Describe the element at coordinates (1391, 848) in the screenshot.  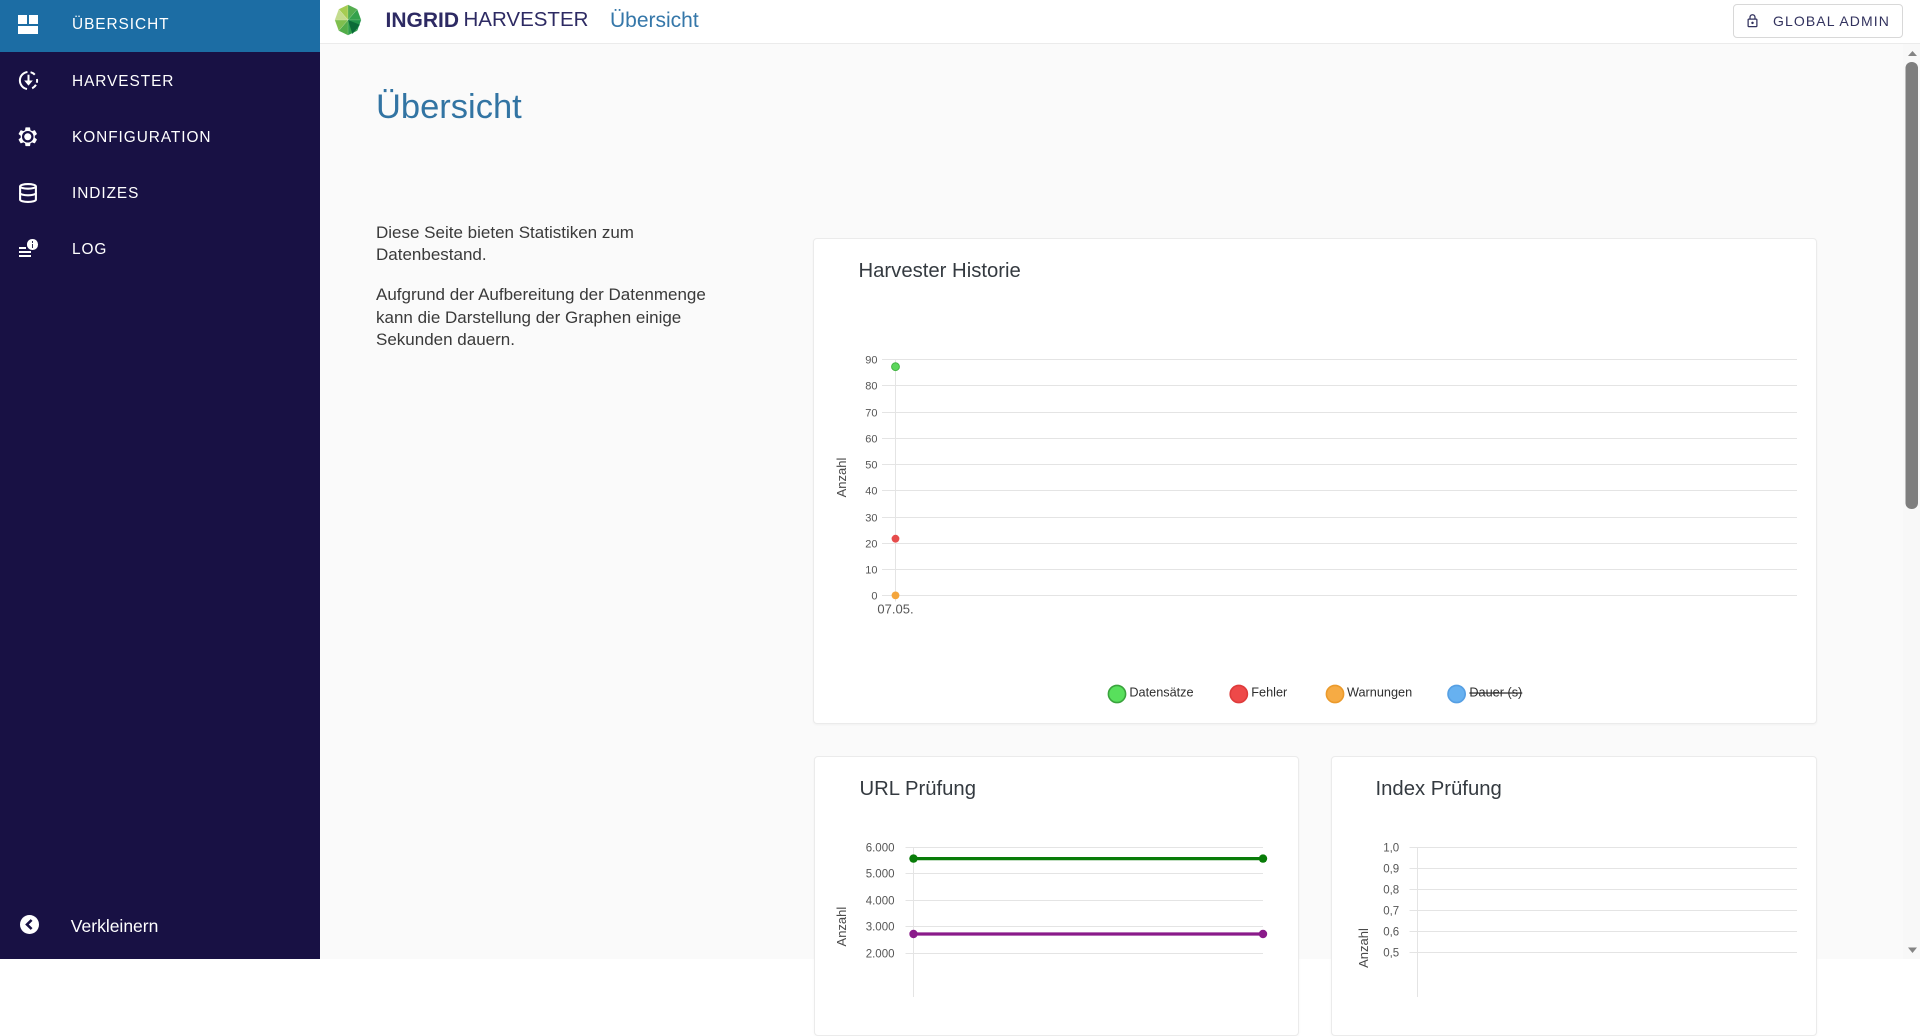
I see `svg-text: 1,0` at that location.